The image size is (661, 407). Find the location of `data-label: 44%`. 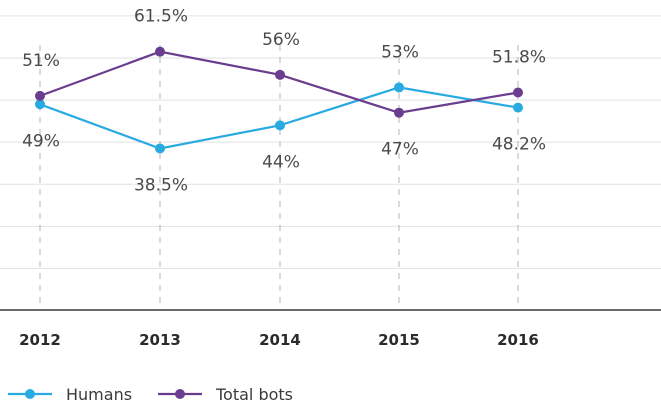

data-label: 44% is located at coordinates (281, 162).